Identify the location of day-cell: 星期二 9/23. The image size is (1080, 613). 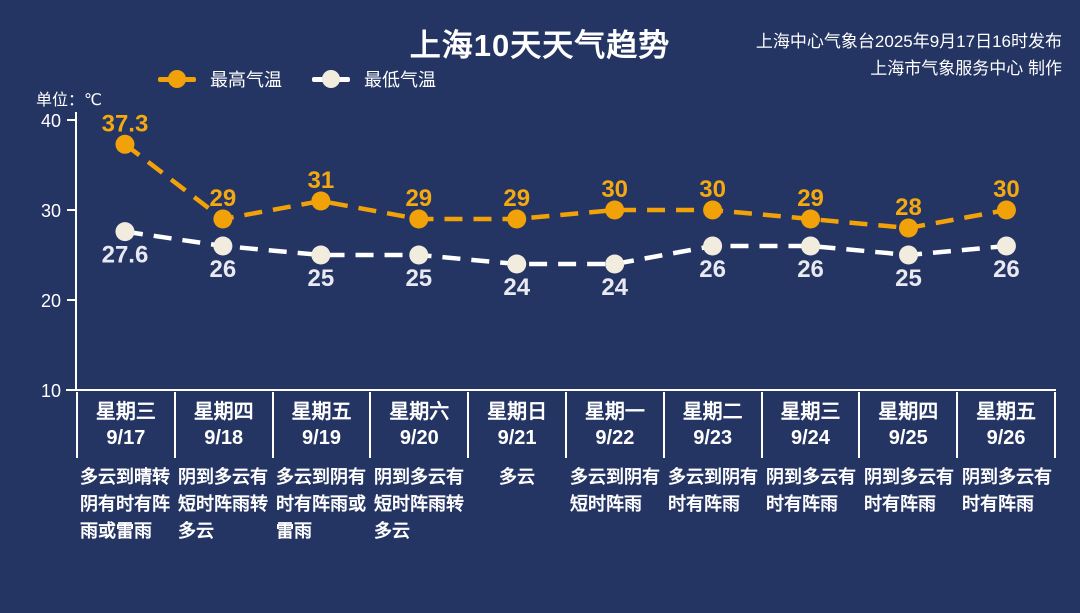
(711, 425).